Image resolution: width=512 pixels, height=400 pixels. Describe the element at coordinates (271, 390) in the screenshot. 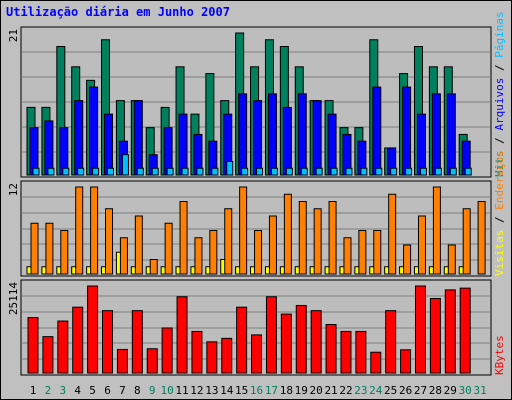

I see `x-tick-label: 17` at that location.